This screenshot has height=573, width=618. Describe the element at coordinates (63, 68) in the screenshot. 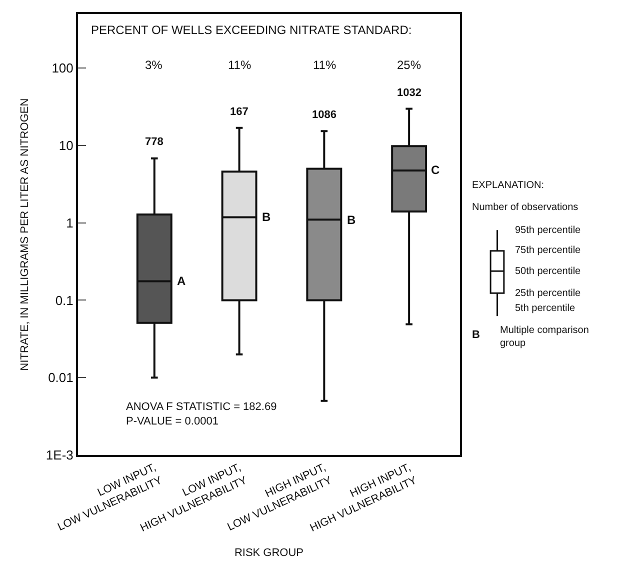

I see `y-tick-label: 100` at that location.